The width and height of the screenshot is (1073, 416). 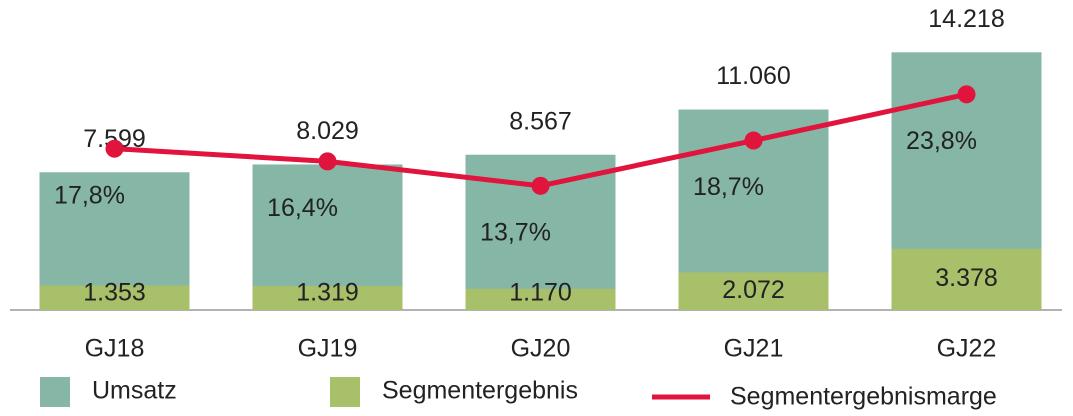 I want to click on x-tick-label: GJ20, so click(x=541, y=349).